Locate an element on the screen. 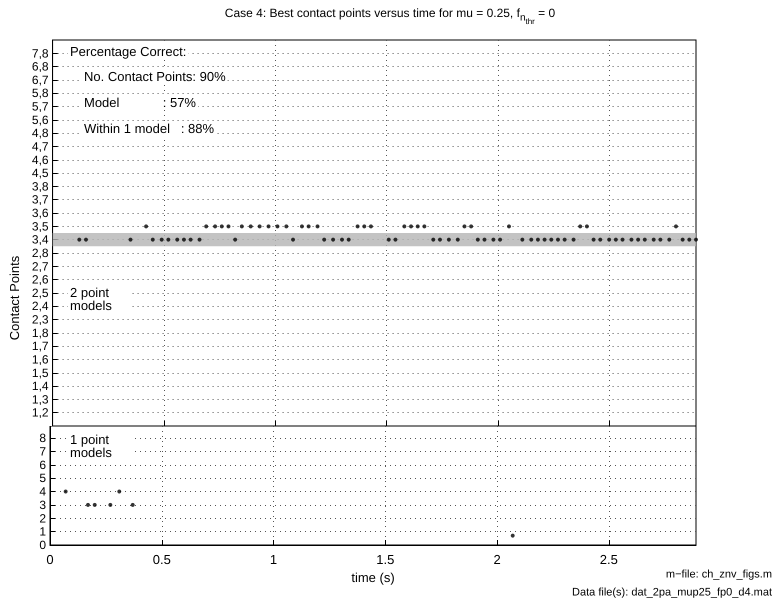 This screenshot has width=780, height=610. y-tick-label: 2,6 is located at coordinates (40, 279).